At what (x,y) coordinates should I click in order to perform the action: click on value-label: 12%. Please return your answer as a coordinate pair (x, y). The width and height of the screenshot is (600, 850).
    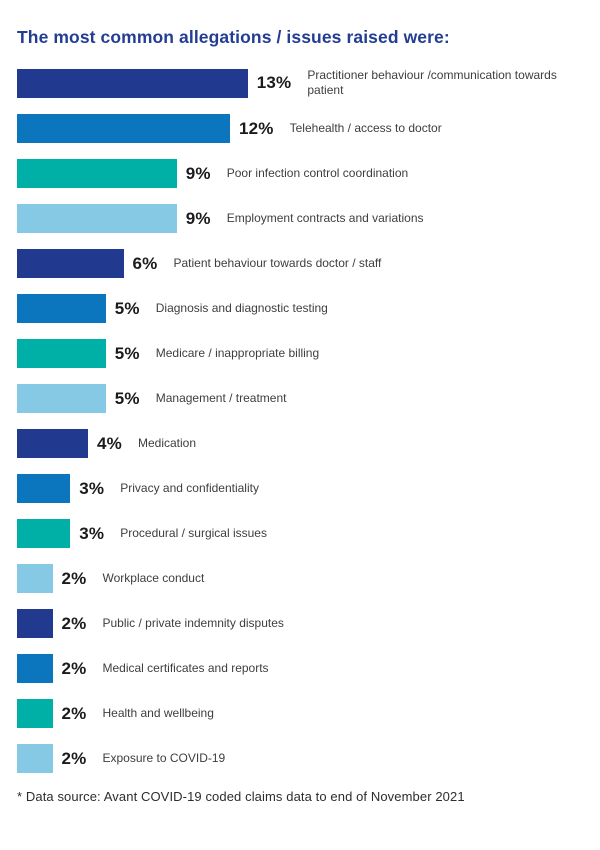
    Looking at the image, I should click on (256, 128).